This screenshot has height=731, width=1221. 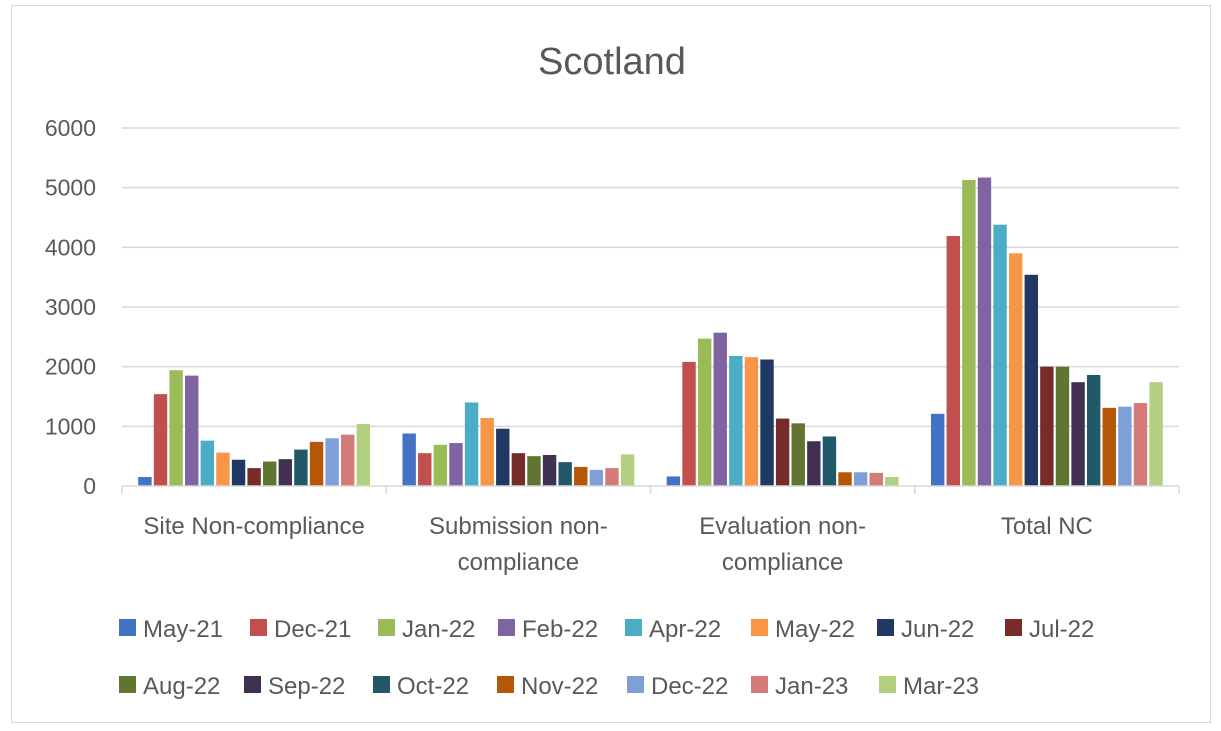 What do you see at coordinates (438, 629) in the screenshot?
I see `legend-label: Jan-22` at bounding box center [438, 629].